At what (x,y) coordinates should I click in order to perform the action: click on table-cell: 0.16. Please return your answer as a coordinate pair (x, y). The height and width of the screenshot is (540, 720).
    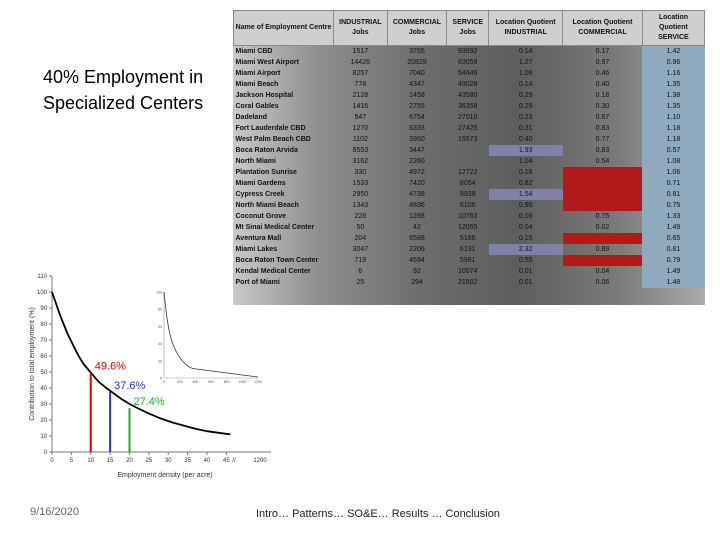
    Looking at the image, I should click on (525, 172).